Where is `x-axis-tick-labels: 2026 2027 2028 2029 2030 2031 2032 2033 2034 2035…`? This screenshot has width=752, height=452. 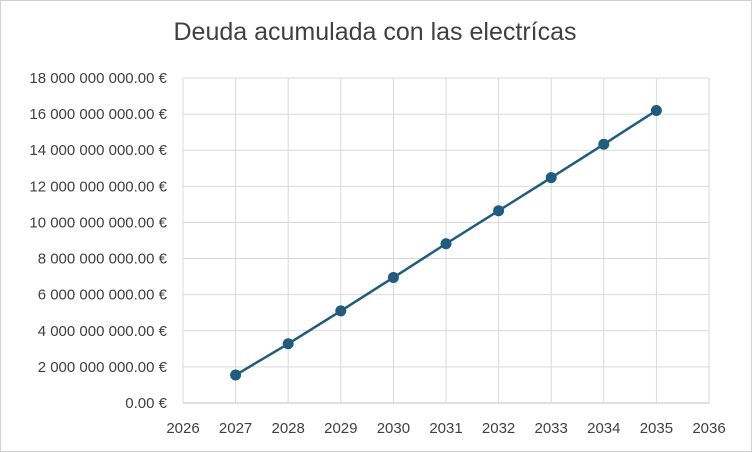 x-axis-tick-labels: 2026 2027 2028 2029 2030 2031 2032 2033 2034 2035… is located at coordinates (445, 428).